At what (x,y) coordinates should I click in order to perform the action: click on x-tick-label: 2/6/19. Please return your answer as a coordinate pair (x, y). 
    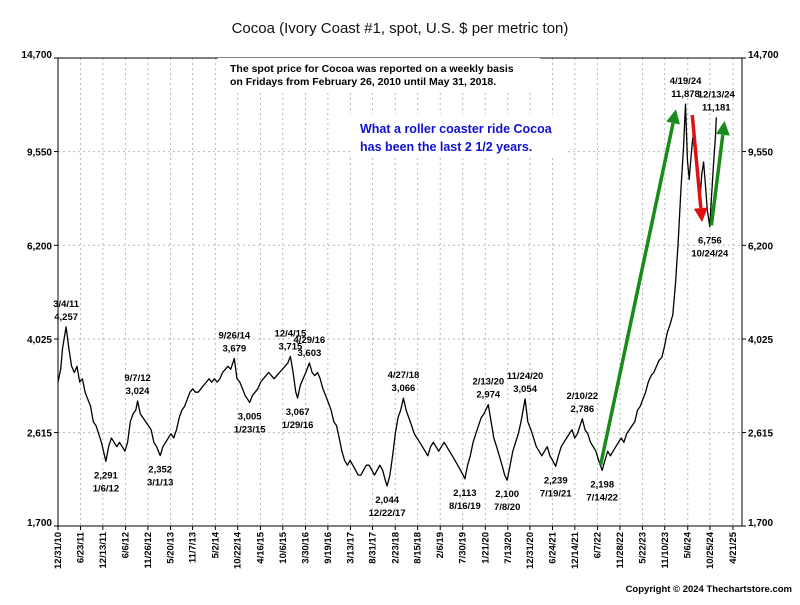
    Looking at the image, I should click on (440, 545).